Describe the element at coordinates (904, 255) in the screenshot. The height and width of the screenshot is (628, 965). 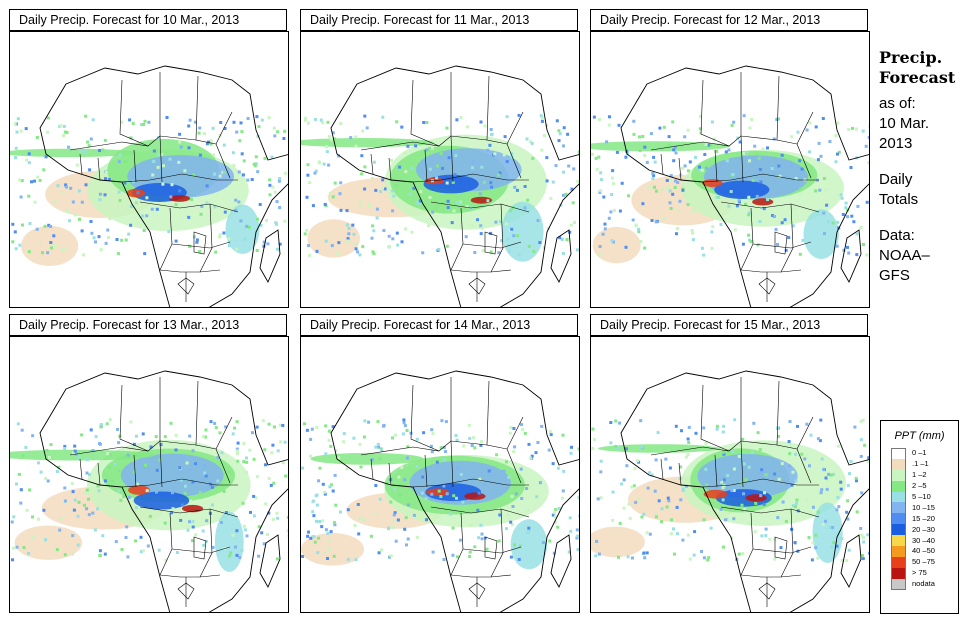
I see `source-line-1: NOAA–` at that location.